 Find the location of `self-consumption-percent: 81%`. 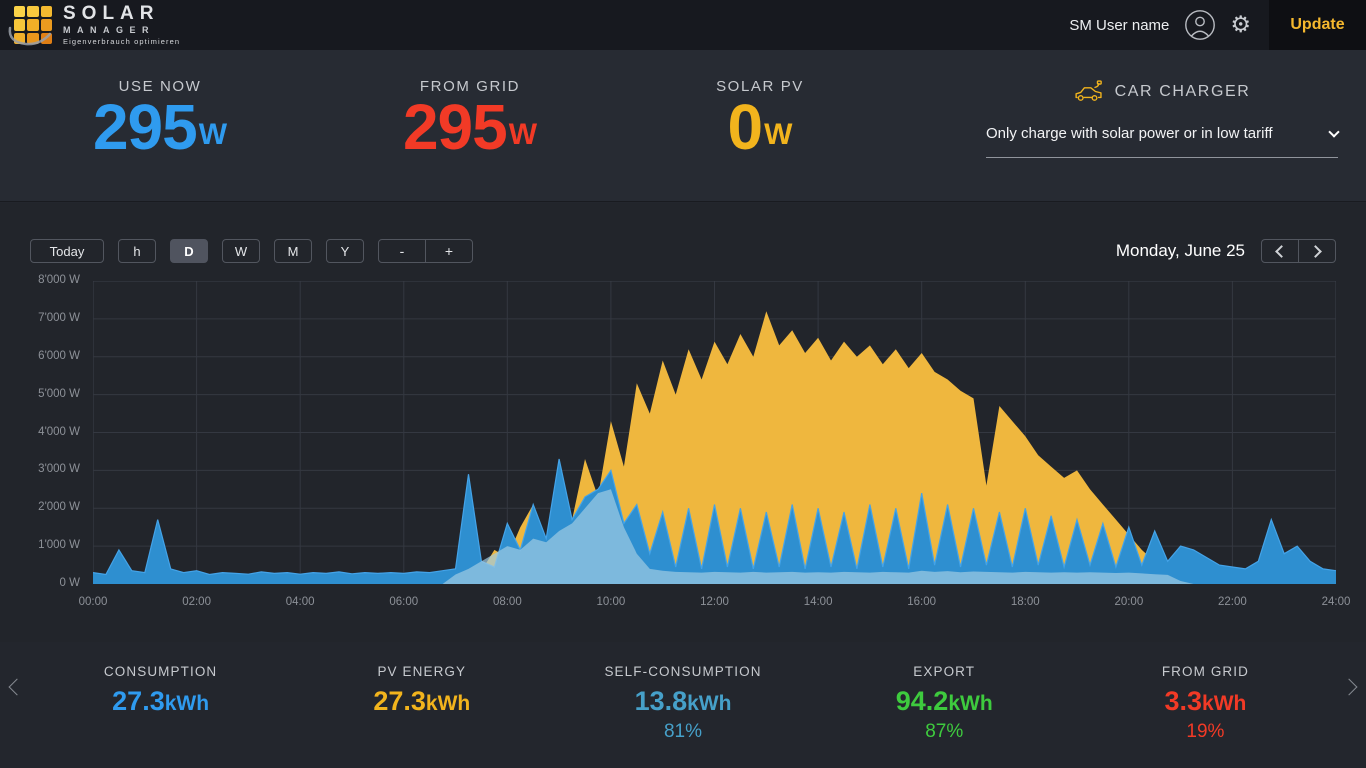

self-consumption-percent: 81% is located at coordinates (683, 731).